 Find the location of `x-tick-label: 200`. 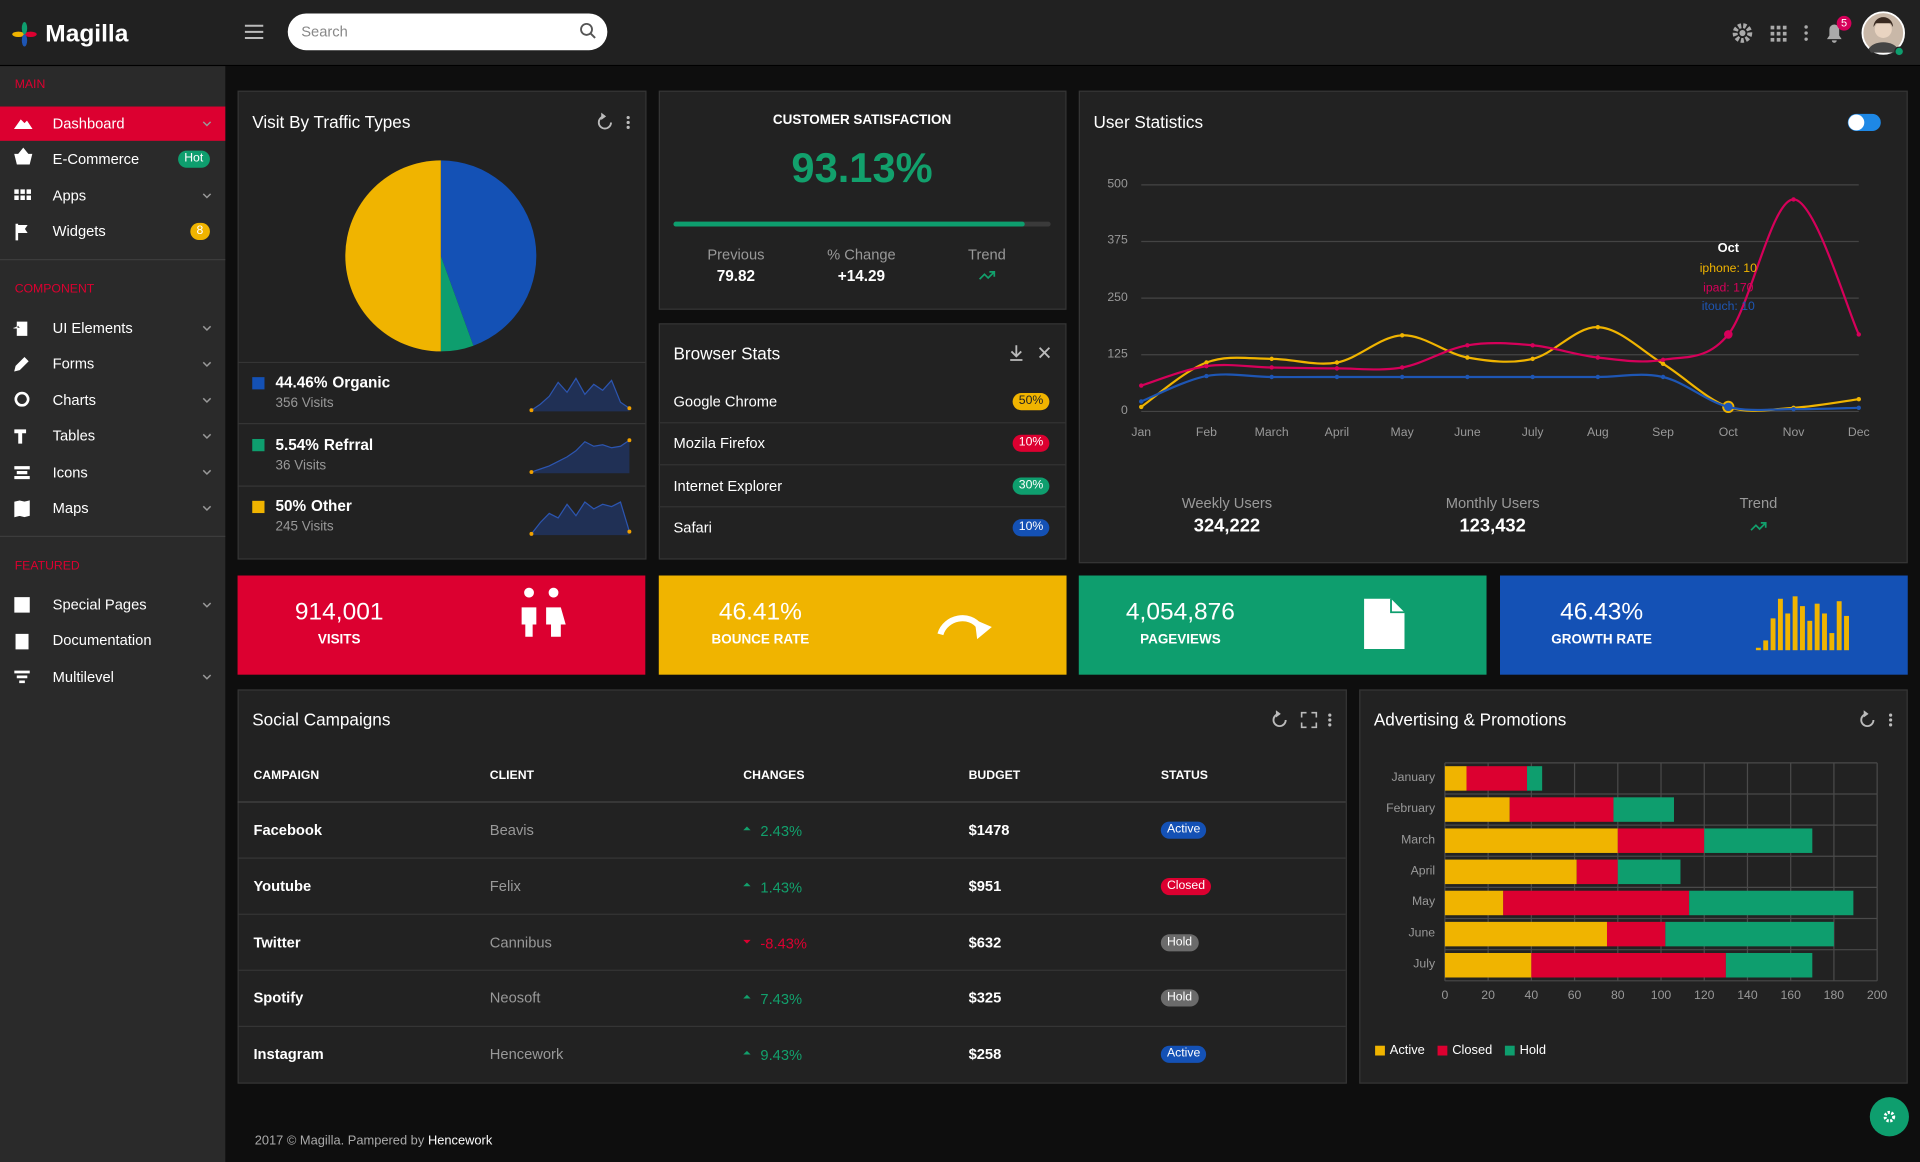

x-tick-label: 200 is located at coordinates (1877, 996).